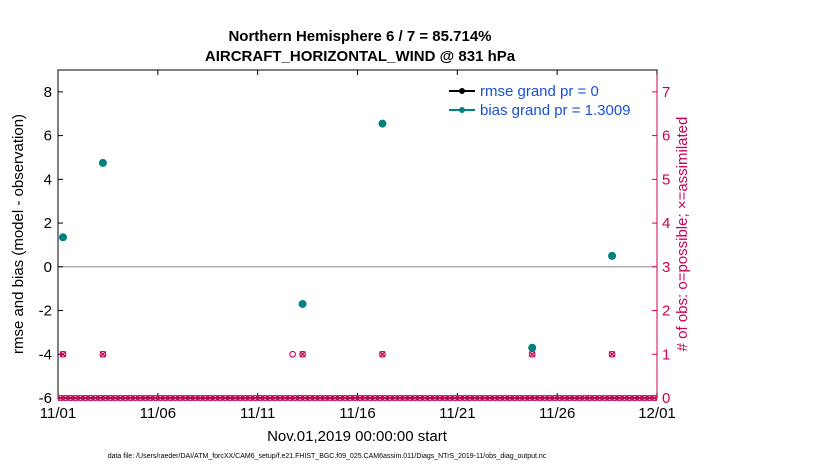 The width and height of the screenshot is (830, 470). I want to click on y-axis-label-right: # of obs: o=possible; ×=assimilated, so click(682, 234).